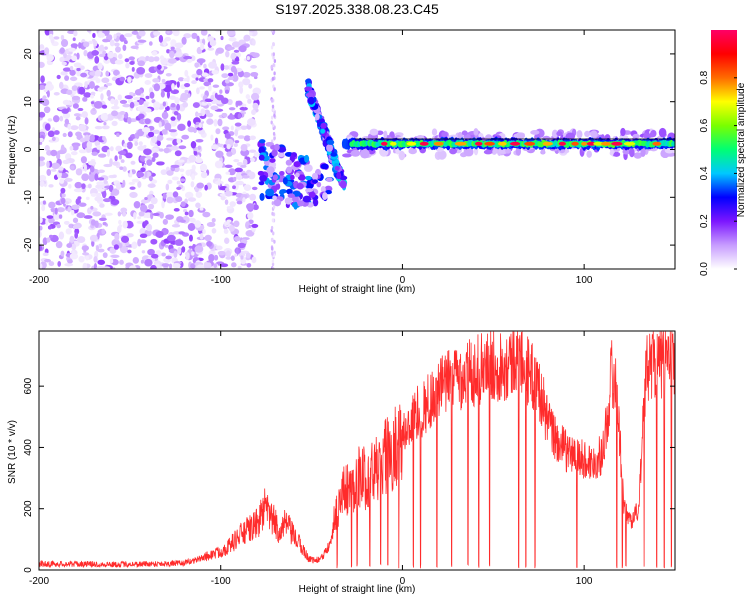  Describe the element at coordinates (39, 280) in the screenshot. I see `spectrogram-x-tick-label: -200` at that location.